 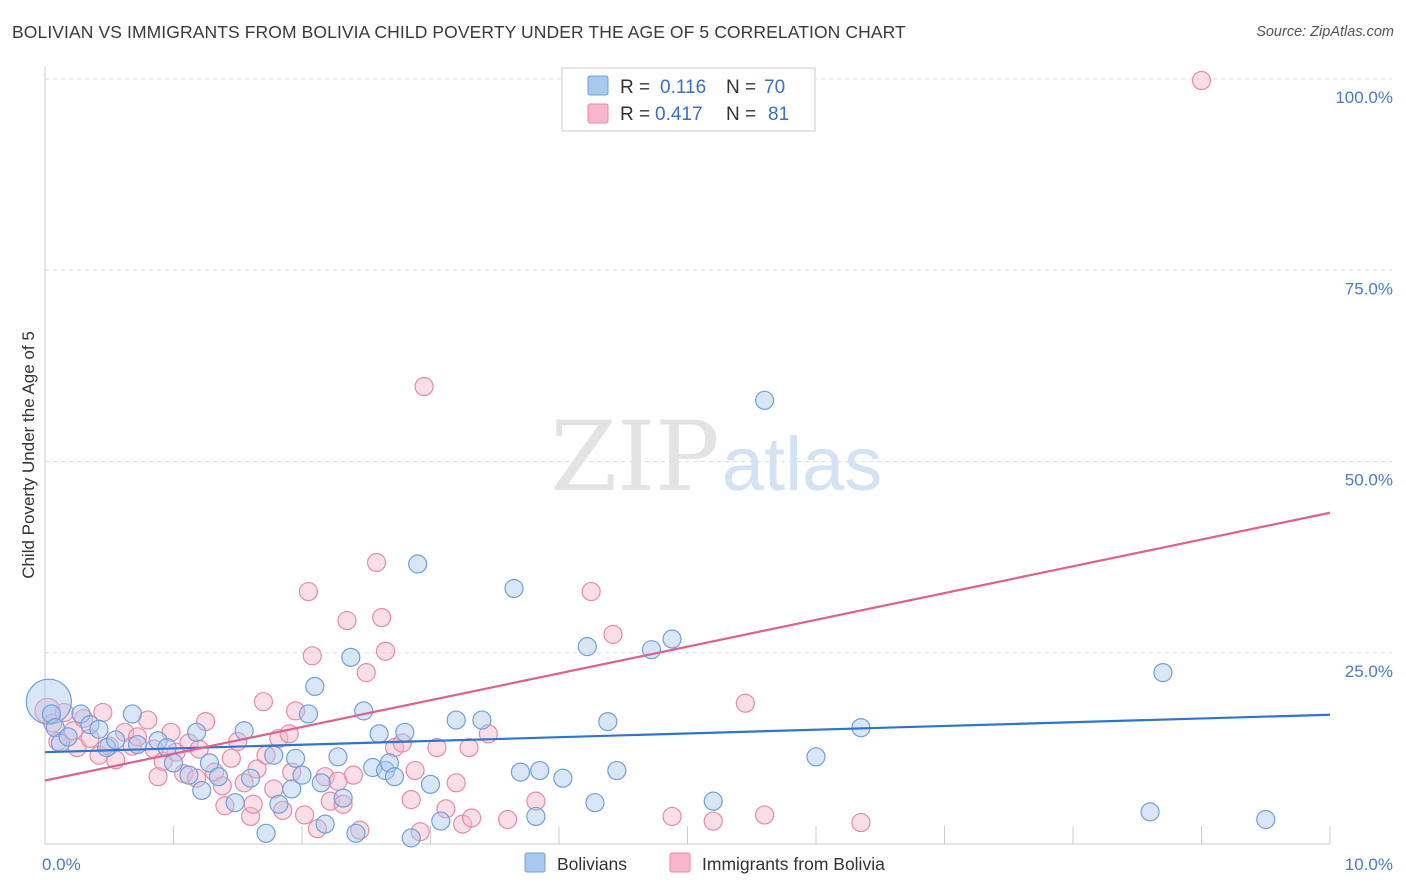 I want to click on legend-n-value-0: 70, so click(x=774, y=87).